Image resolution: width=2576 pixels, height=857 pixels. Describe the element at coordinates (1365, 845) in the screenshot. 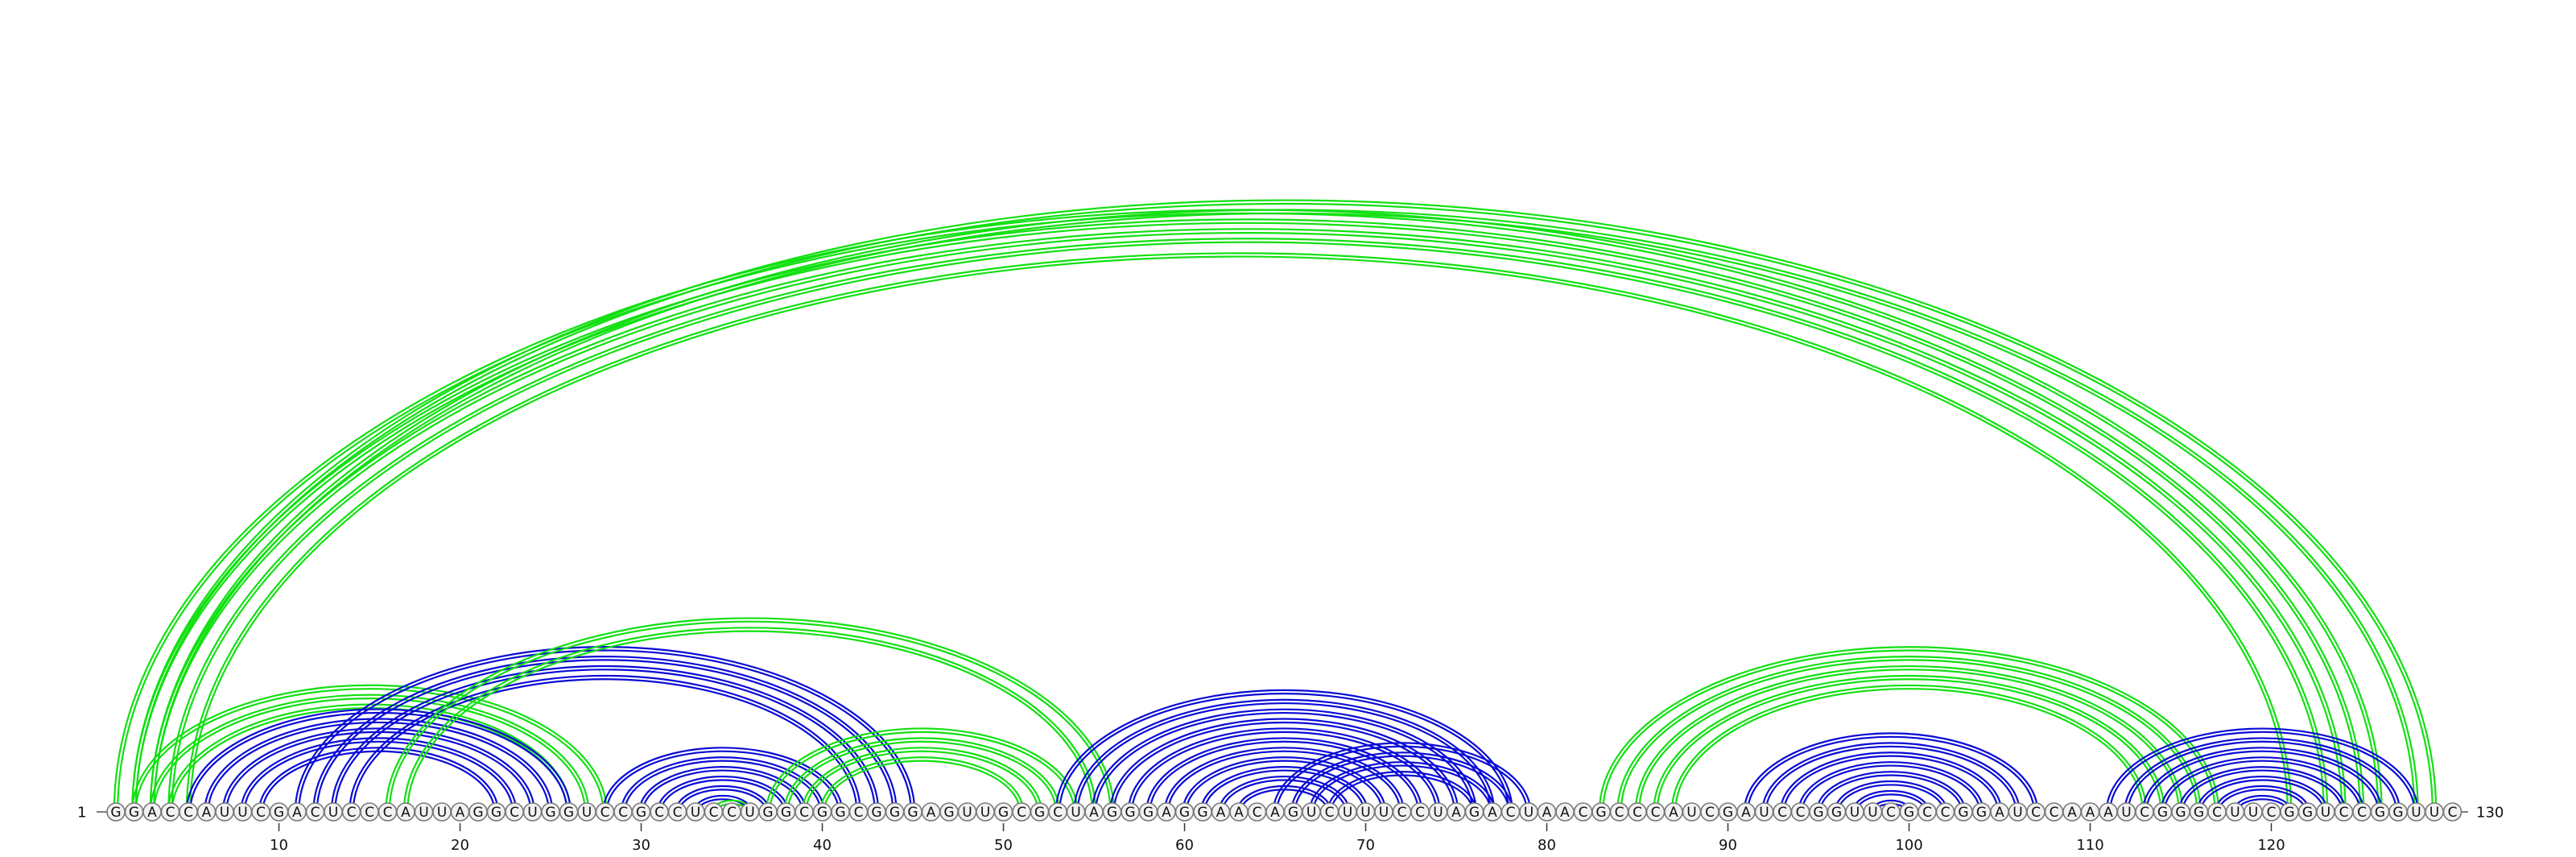

I see `position-tick-label: 70` at that location.